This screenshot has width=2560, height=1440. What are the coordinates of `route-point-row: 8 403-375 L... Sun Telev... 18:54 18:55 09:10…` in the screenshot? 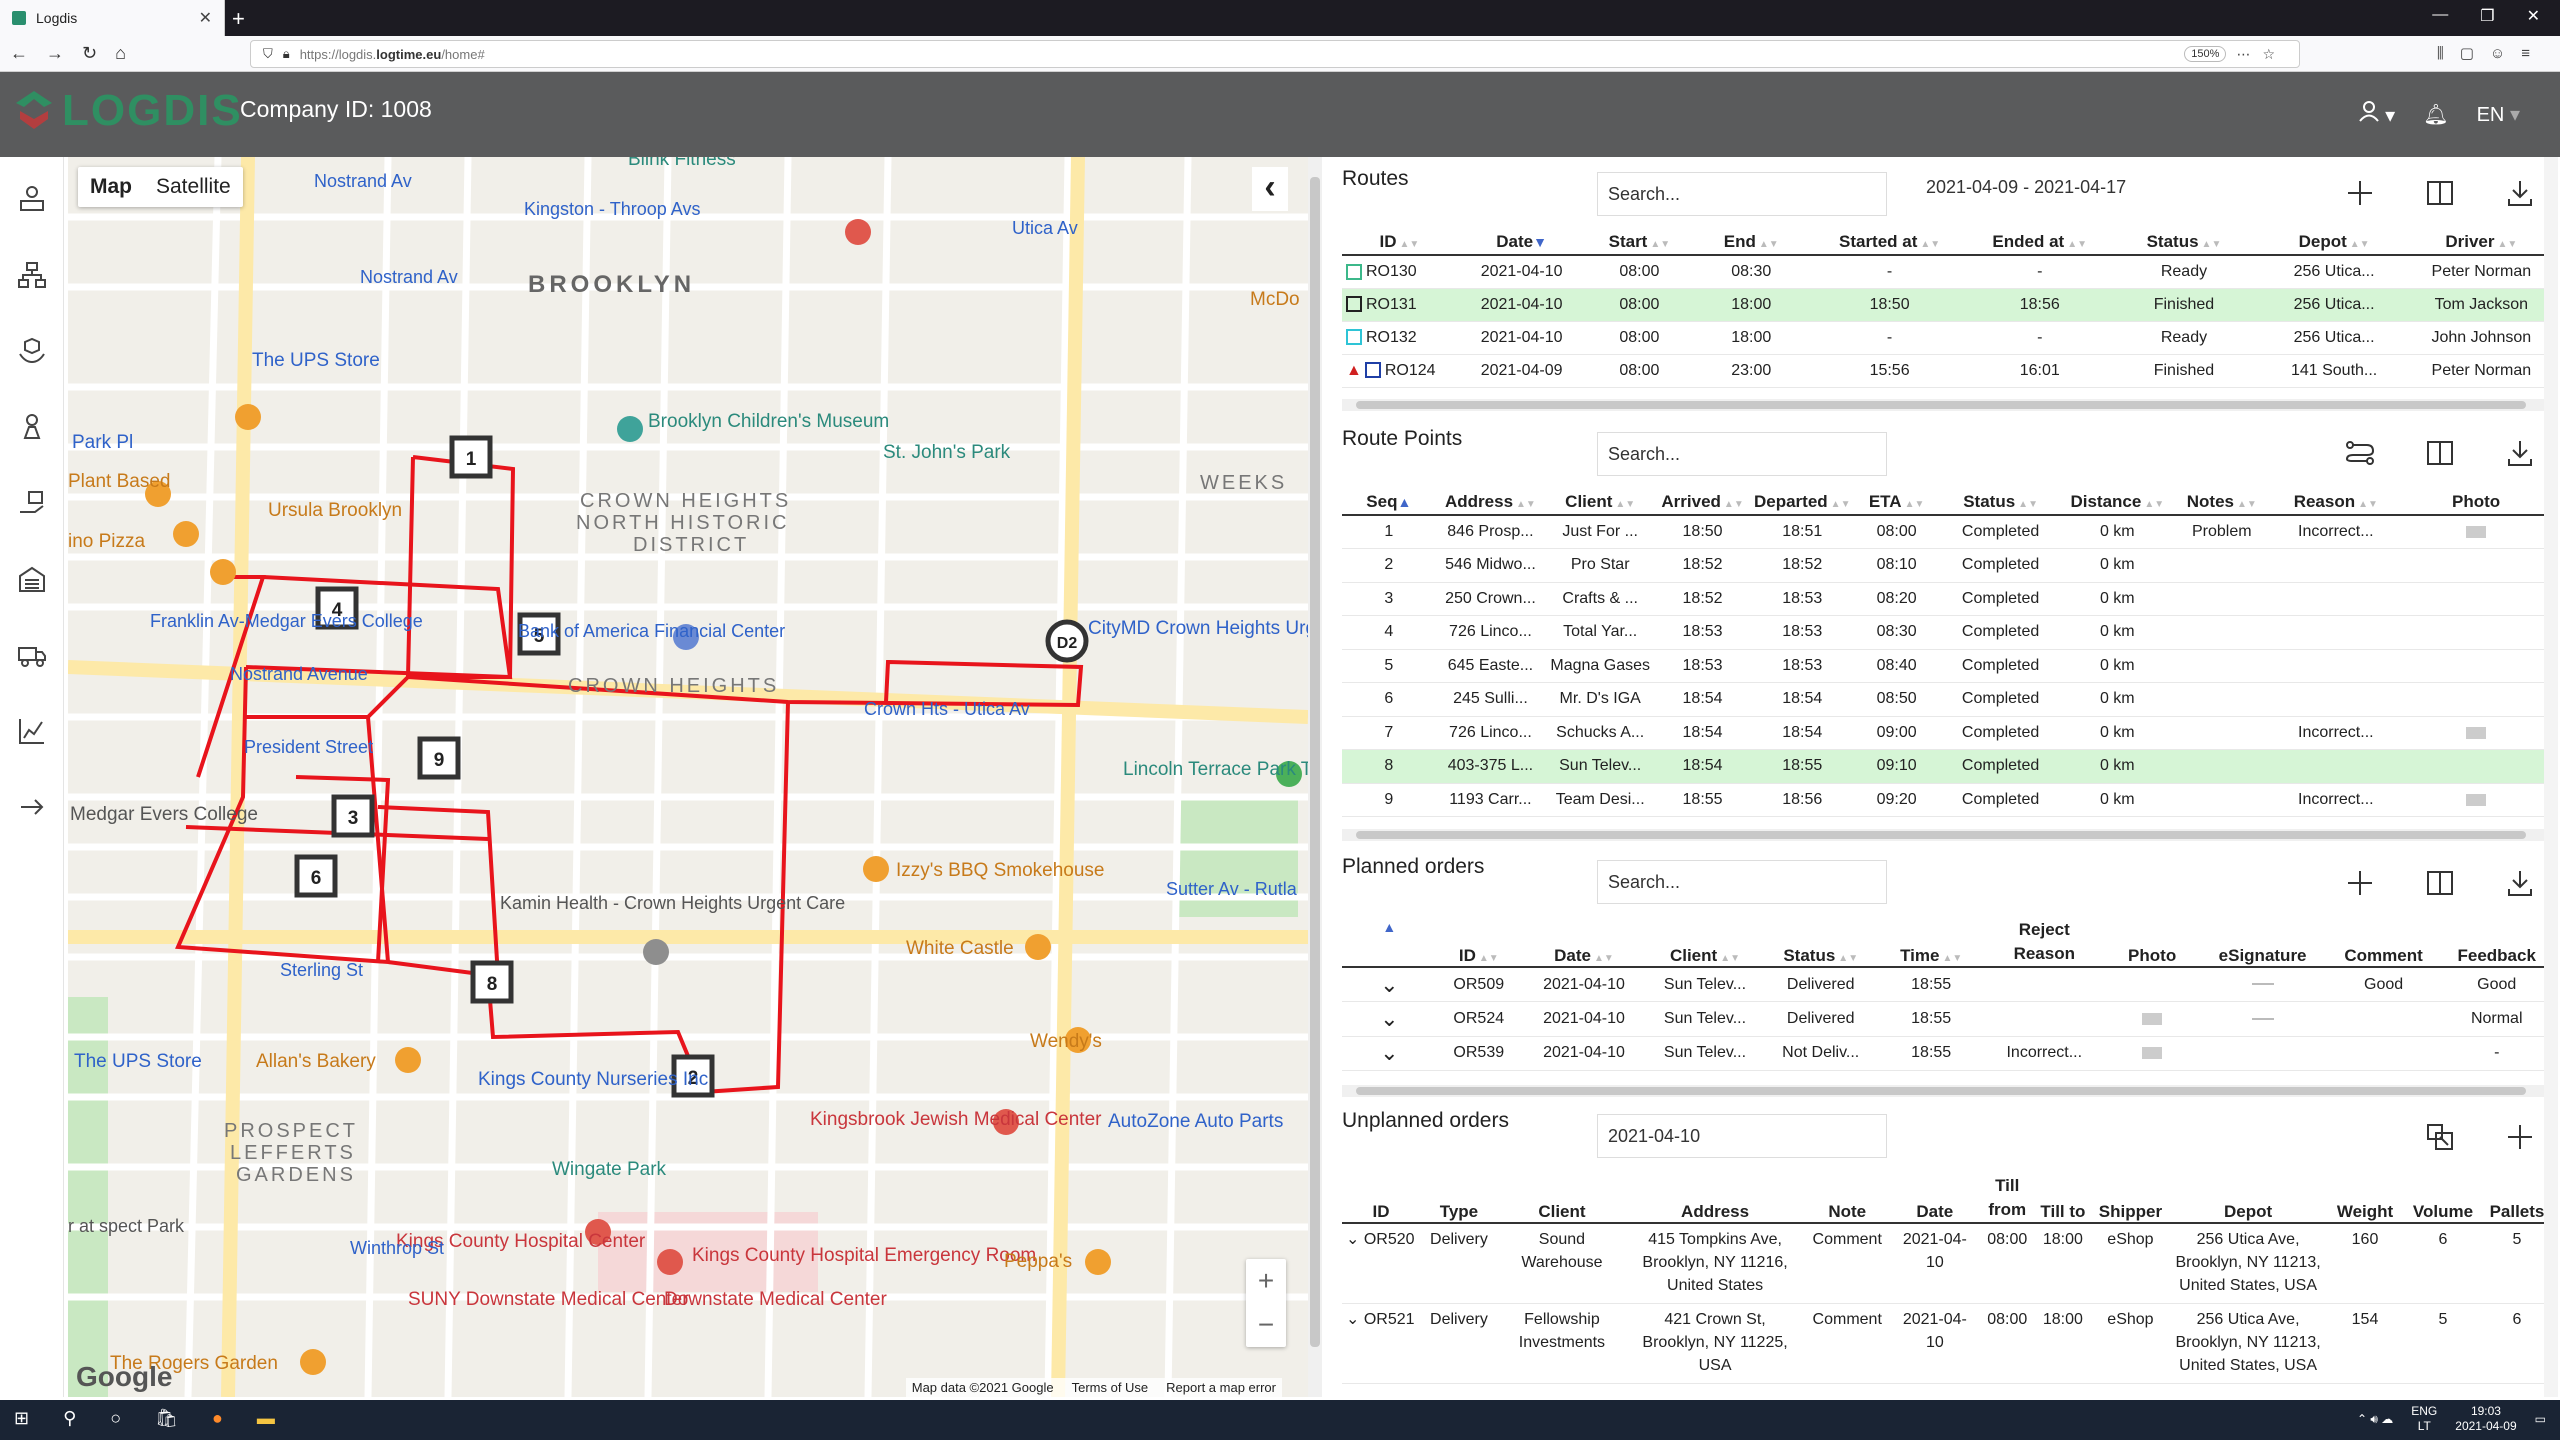 It's located at (1947, 766).